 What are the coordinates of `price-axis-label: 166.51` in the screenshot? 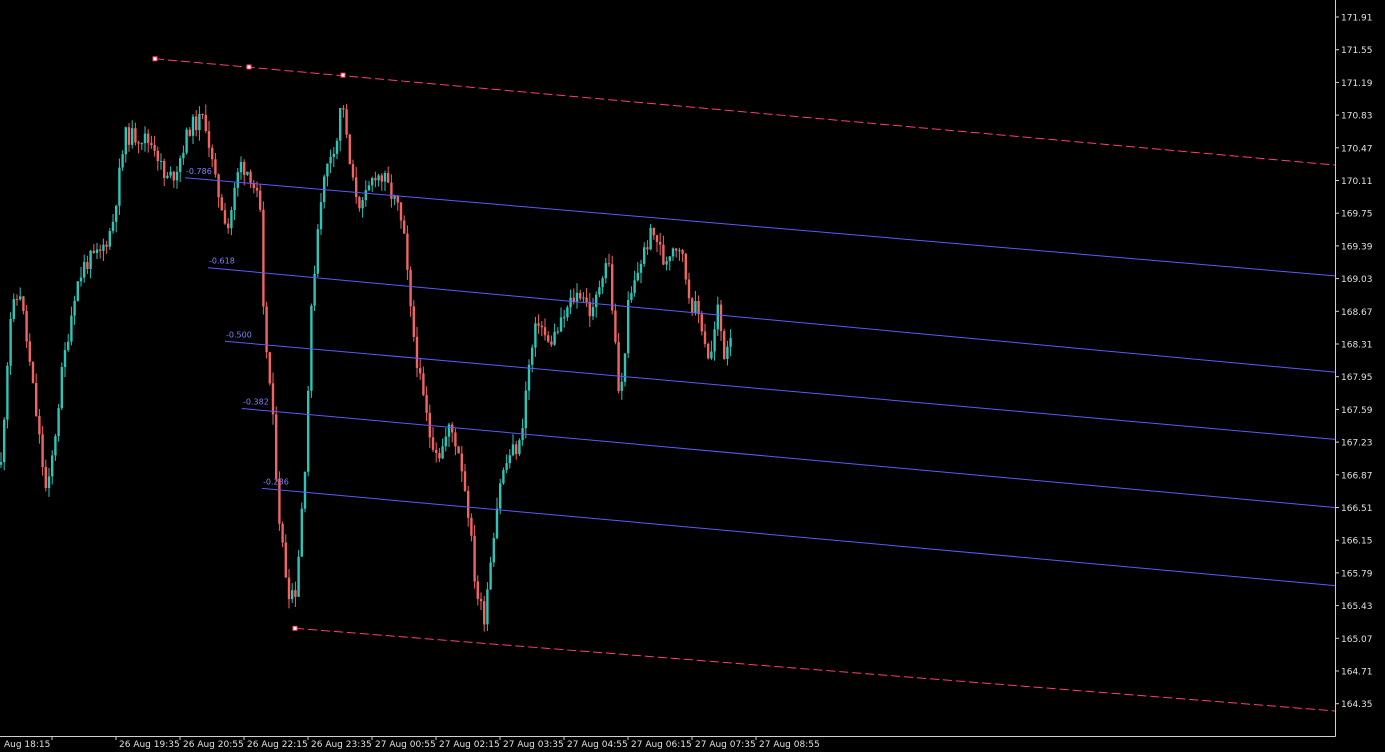 It's located at (1357, 509).